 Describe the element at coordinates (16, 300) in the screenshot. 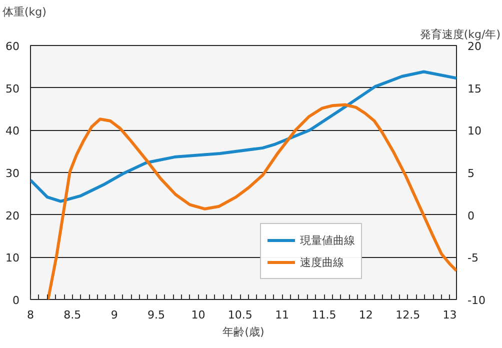

I see `y-tick-label: 0` at that location.